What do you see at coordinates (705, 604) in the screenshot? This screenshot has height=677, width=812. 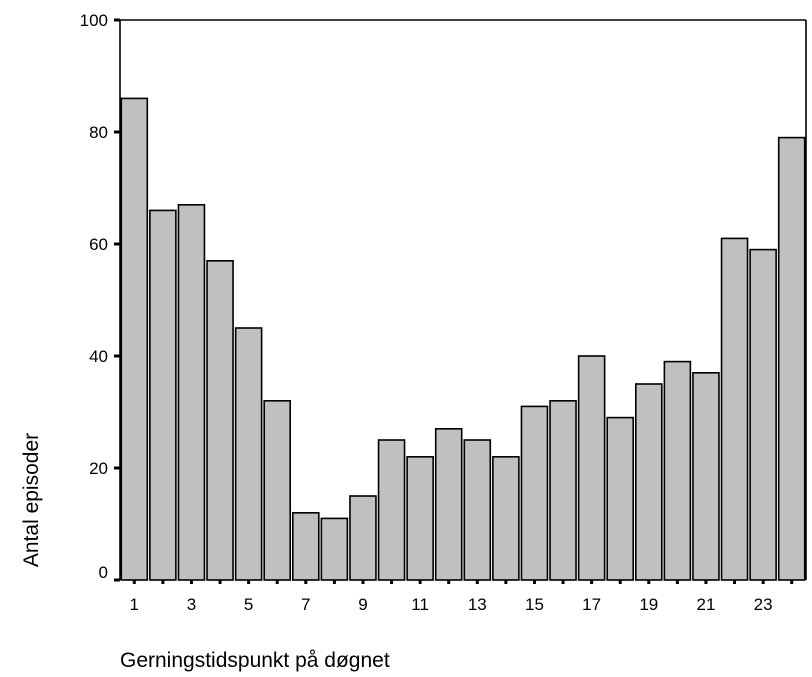 I see `x-tick-label: 21` at bounding box center [705, 604].